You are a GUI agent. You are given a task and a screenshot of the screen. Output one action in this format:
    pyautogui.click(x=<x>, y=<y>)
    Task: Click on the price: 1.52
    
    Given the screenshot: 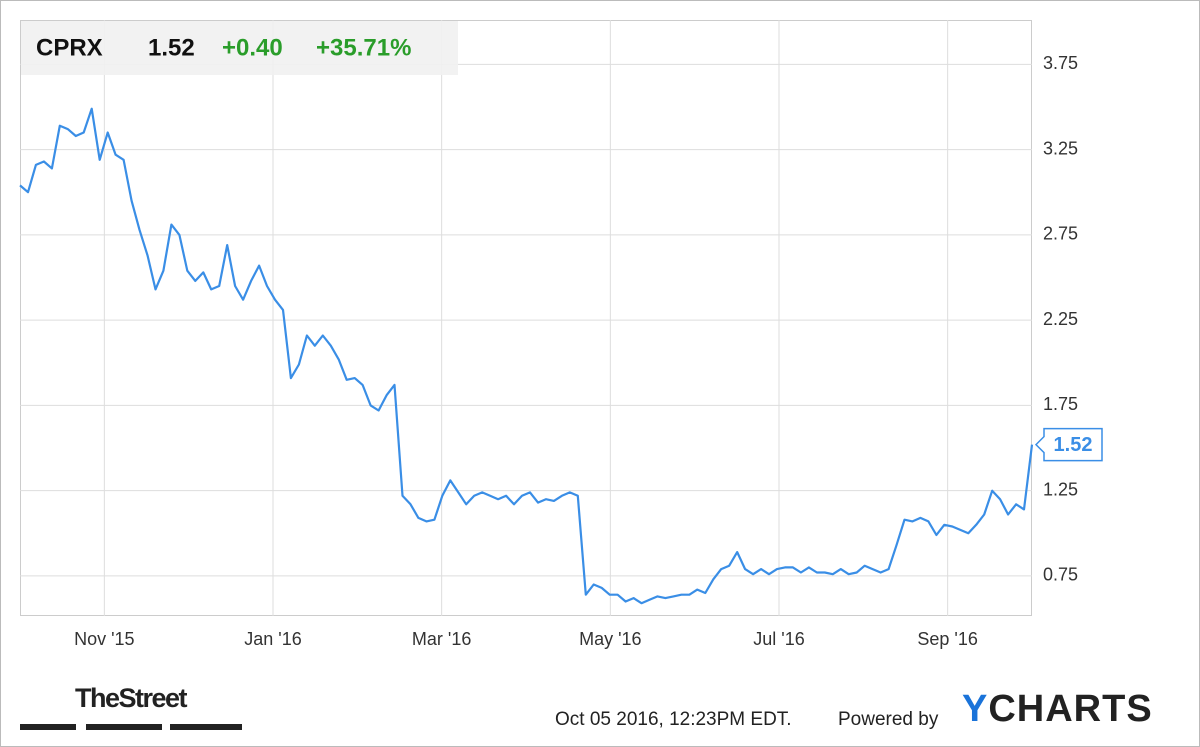 What is the action you would take?
    pyautogui.click(x=171, y=47)
    